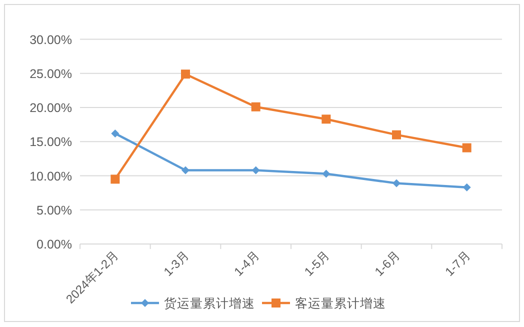 Image resolution: width=524 pixels, height=327 pixels. What do you see at coordinates (51, 39) in the screenshot?
I see `y-tick-label: 30.00%` at bounding box center [51, 39].